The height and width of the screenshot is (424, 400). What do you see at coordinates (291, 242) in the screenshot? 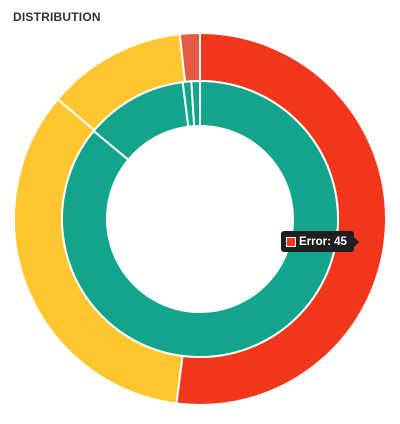
I see `tooltip-color-swatch` at bounding box center [291, 242].